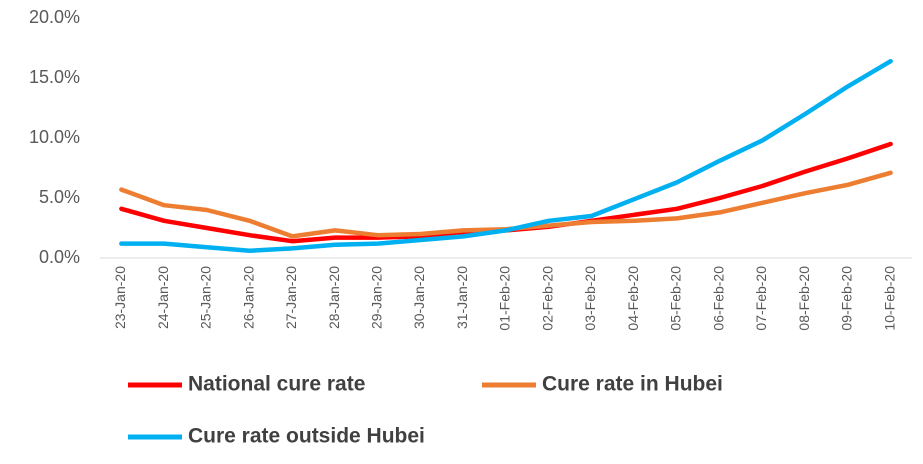 This screenshot has height=464, width=923. What do you see at coordinates (54, 137) in the screenshot?
I see `y-tick-label: 10.0%` at bounding box center [54, 137].